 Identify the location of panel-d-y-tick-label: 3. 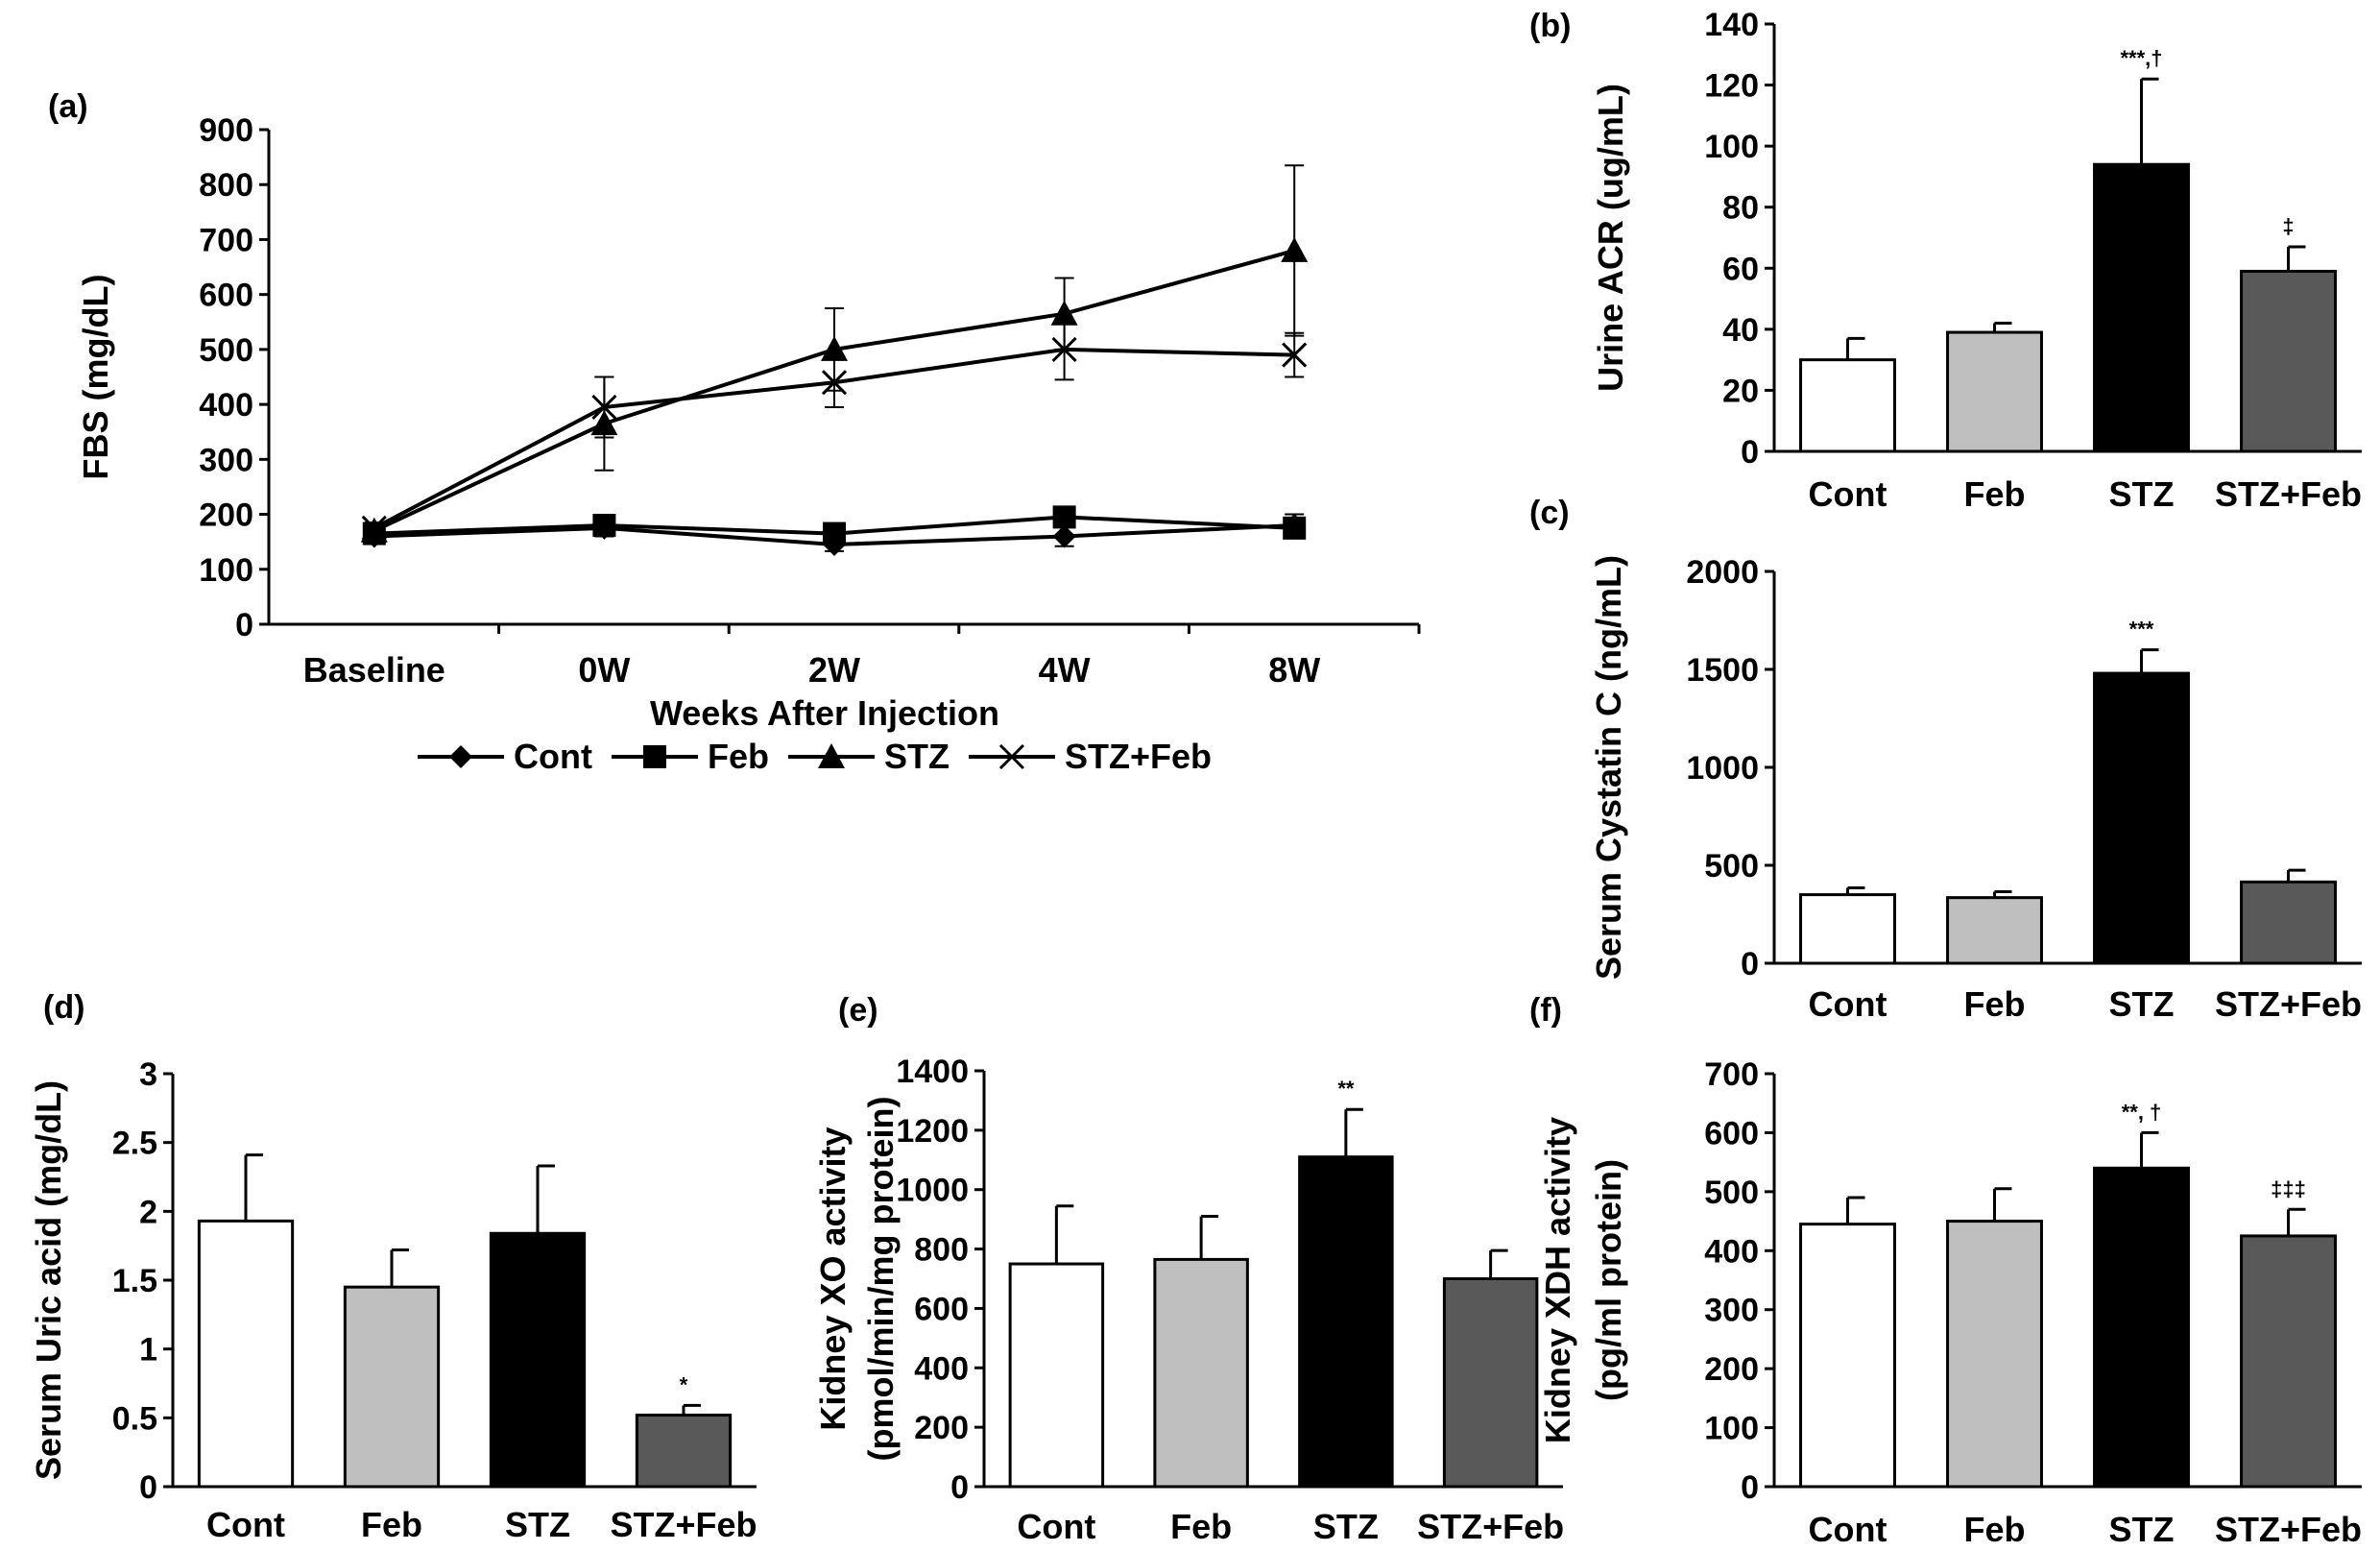
(148, 1074).